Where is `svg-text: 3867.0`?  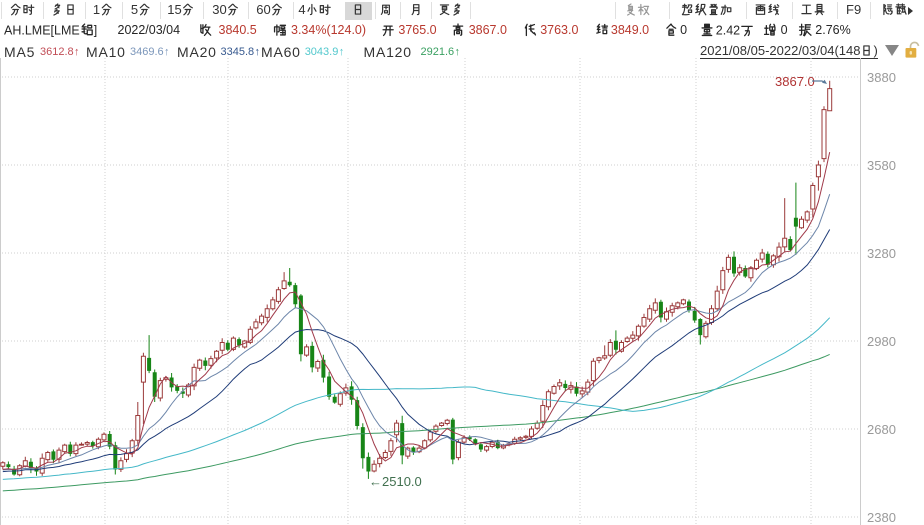 svg-text: 3867.0 is located at coordinates (795, 81).